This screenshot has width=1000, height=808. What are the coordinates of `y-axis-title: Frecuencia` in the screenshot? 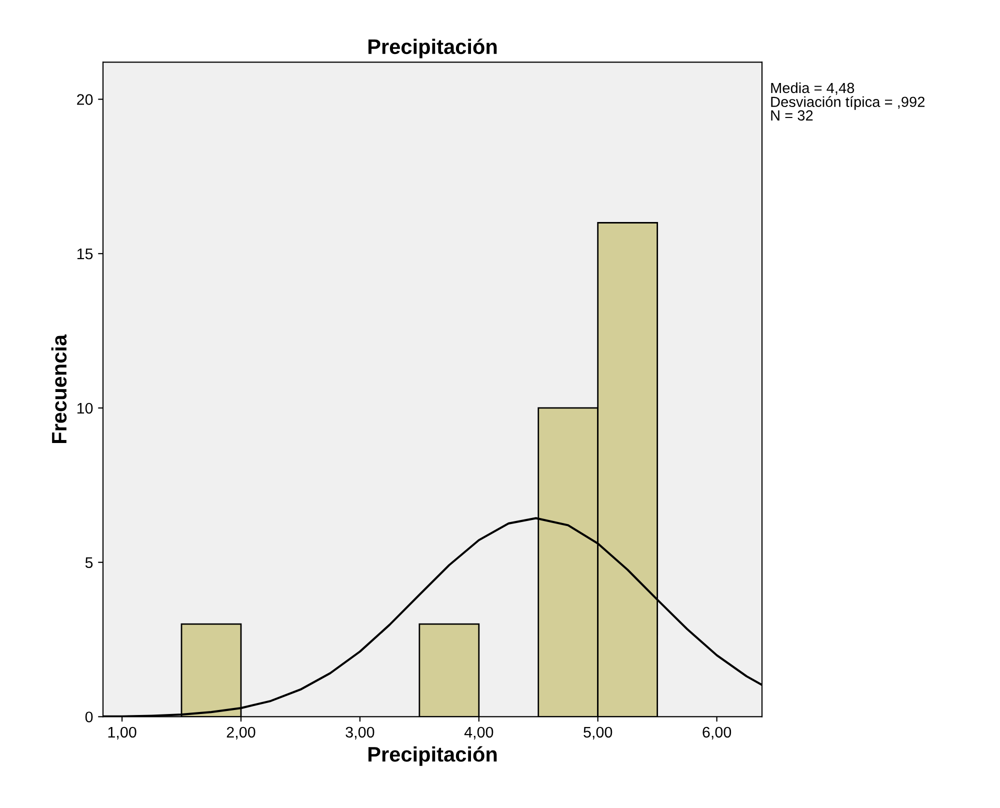 It's located at (59, 389).